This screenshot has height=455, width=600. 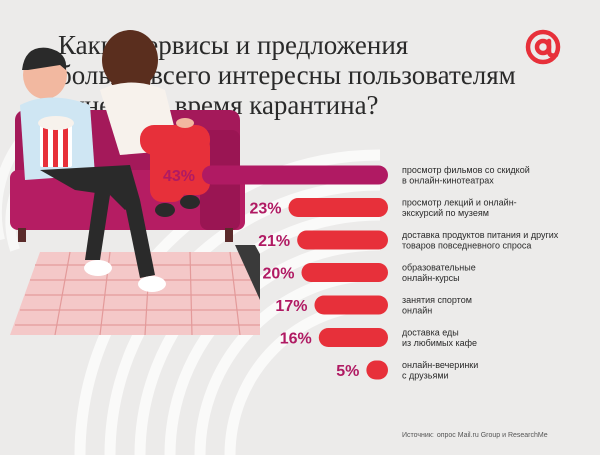 What do you see at coordinates (445, 213) in the screenshot?
I see `category-label-2-line-2: экскурсий по музеям` at bounding box center [445, 213].